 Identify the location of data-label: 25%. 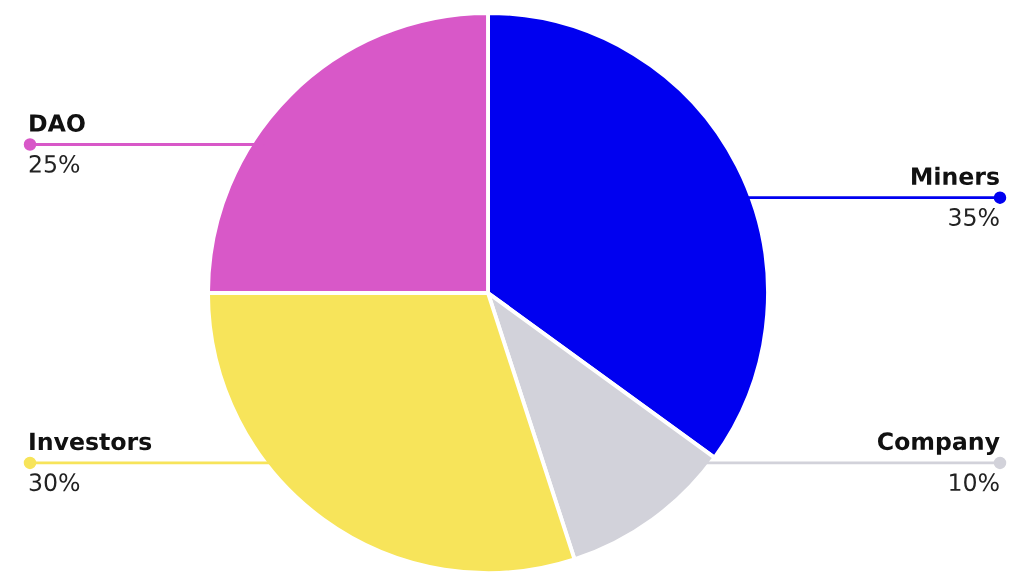
(54, 163).